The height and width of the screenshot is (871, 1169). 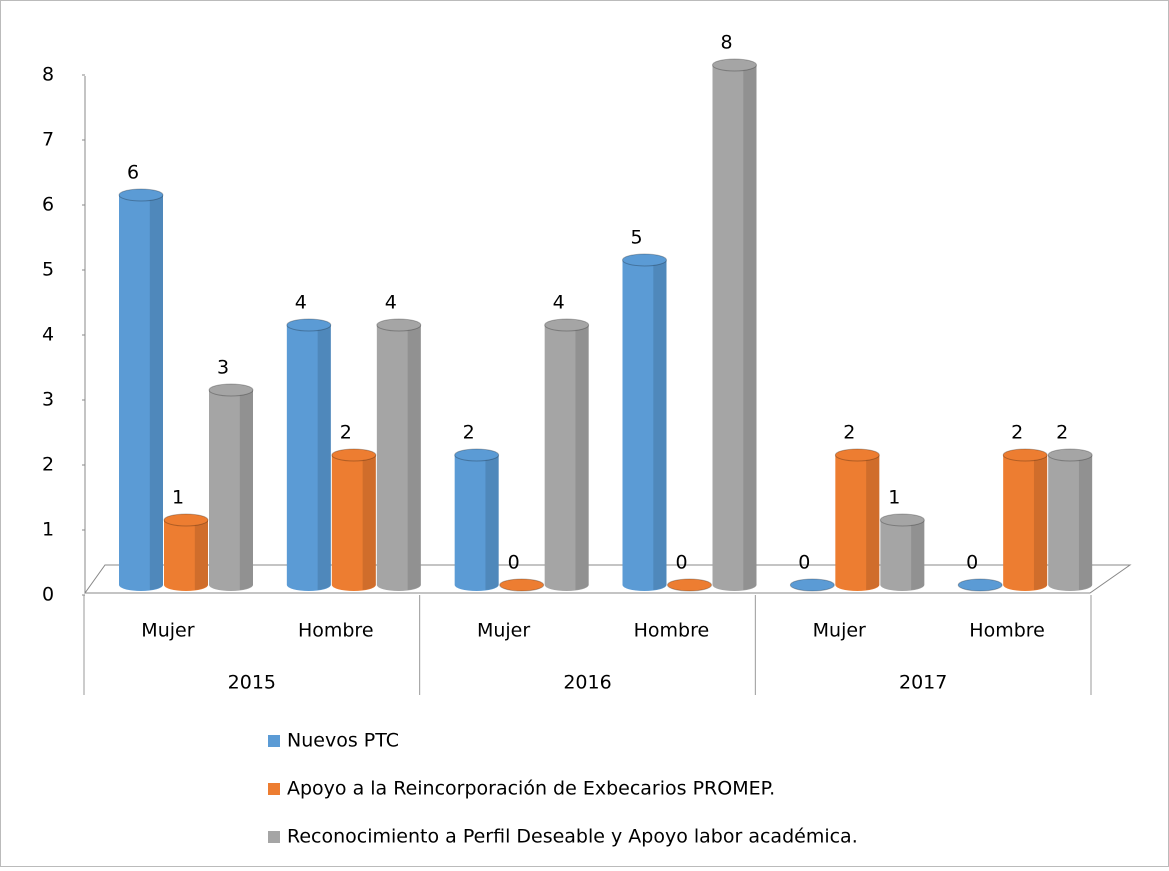 What do you see at coordinates (923, 683) in the screenshot?
I see `group-label: 2017` at bounding box center [923, 683].